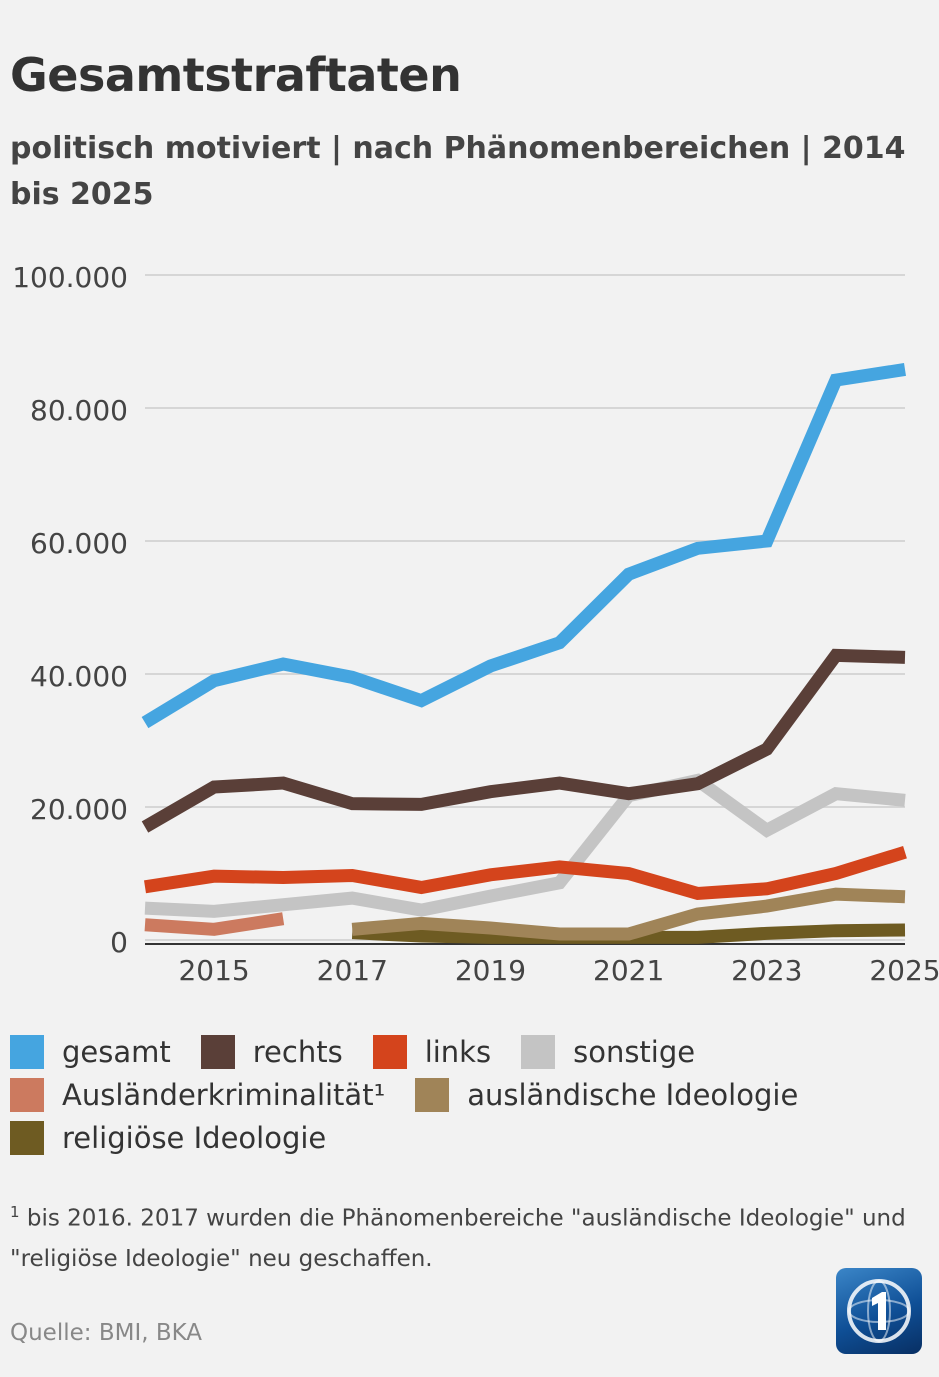 The height and width of the screenshot is (1377, 939). Describe the element at coordinates (213, 970) in the screenshot. I see `x-tick-label: 2015` at that location.